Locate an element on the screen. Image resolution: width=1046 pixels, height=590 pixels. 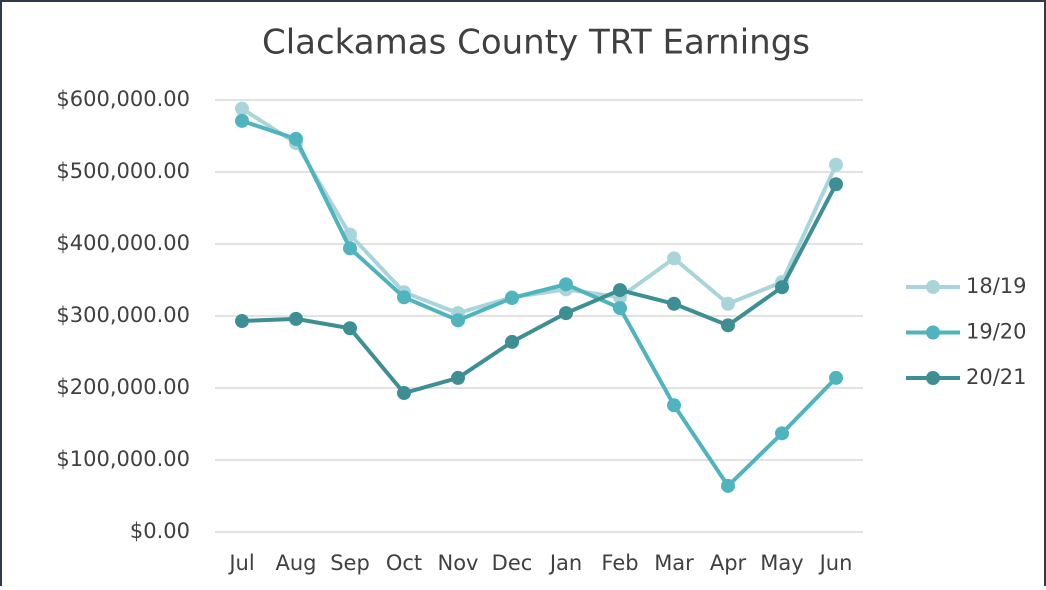
y-tick-label: $100,000.00 is located at coordinates (123, 459).